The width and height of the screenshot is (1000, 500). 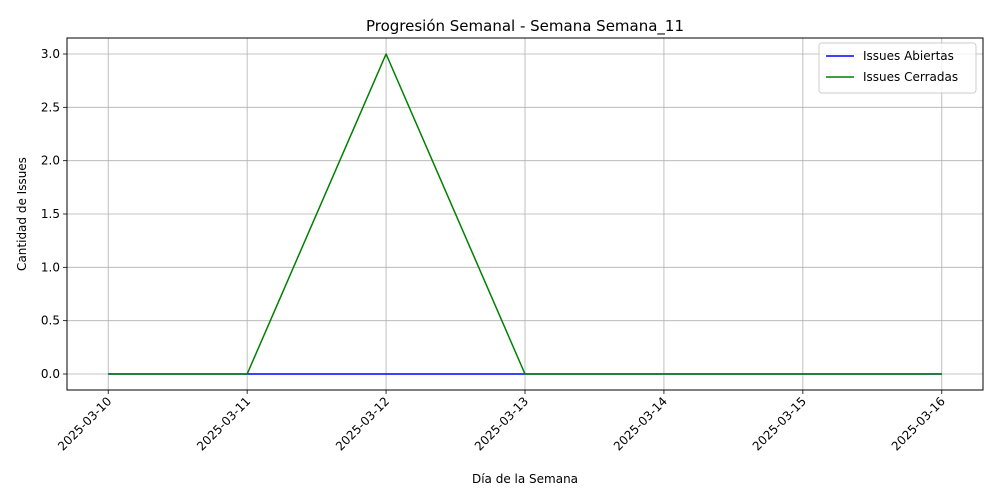 I want to click on x-tick-label: 2025-03-13, so click(x=501, y=423).